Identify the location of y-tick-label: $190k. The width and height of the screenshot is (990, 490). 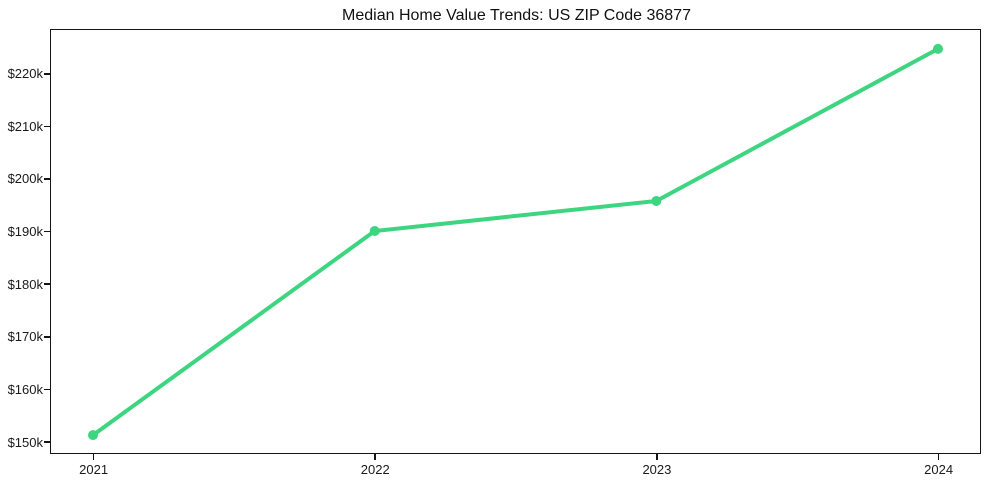
(25, 232).